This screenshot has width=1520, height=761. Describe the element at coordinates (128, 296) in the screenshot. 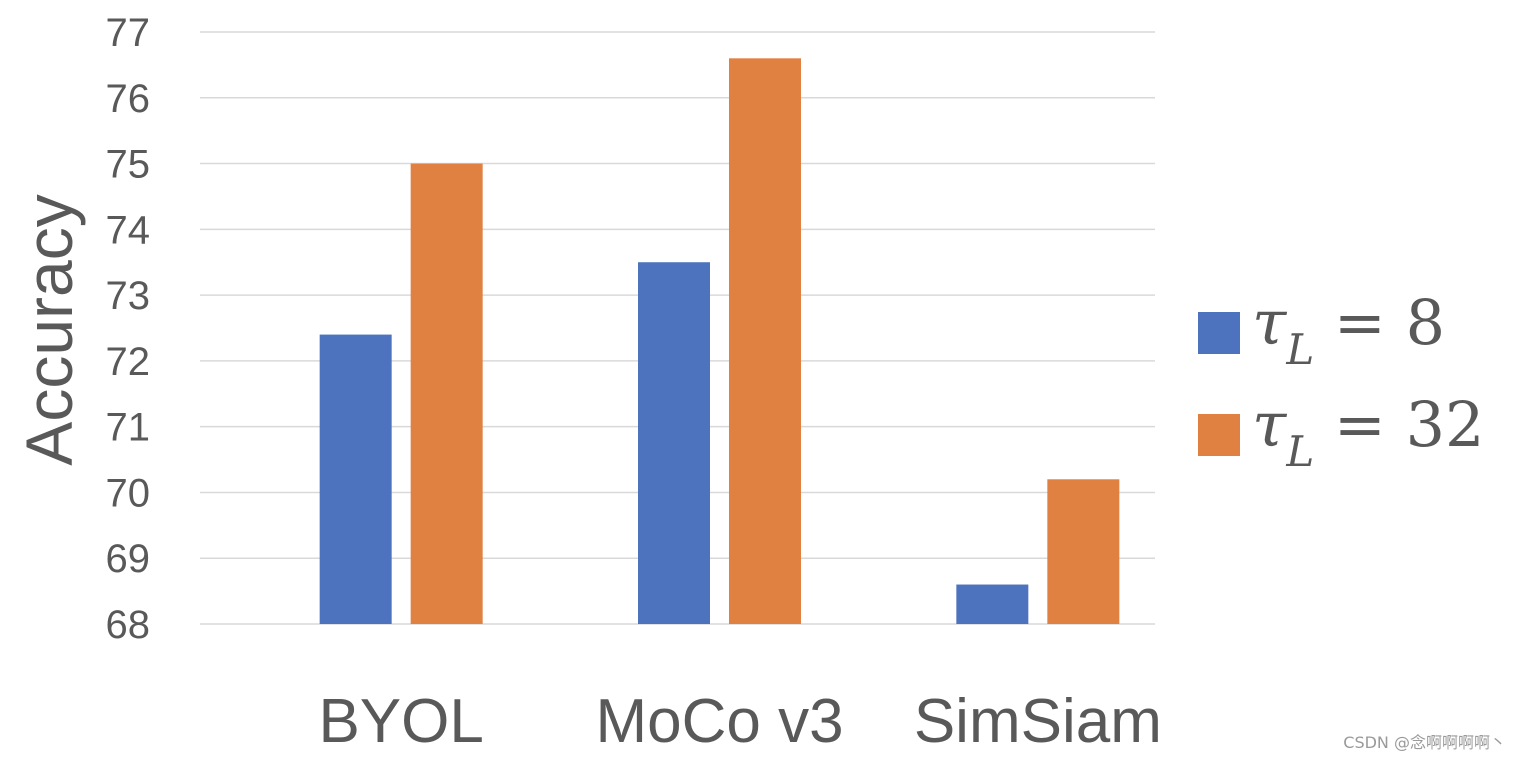

I see `y-tick-label: 73` at that location.